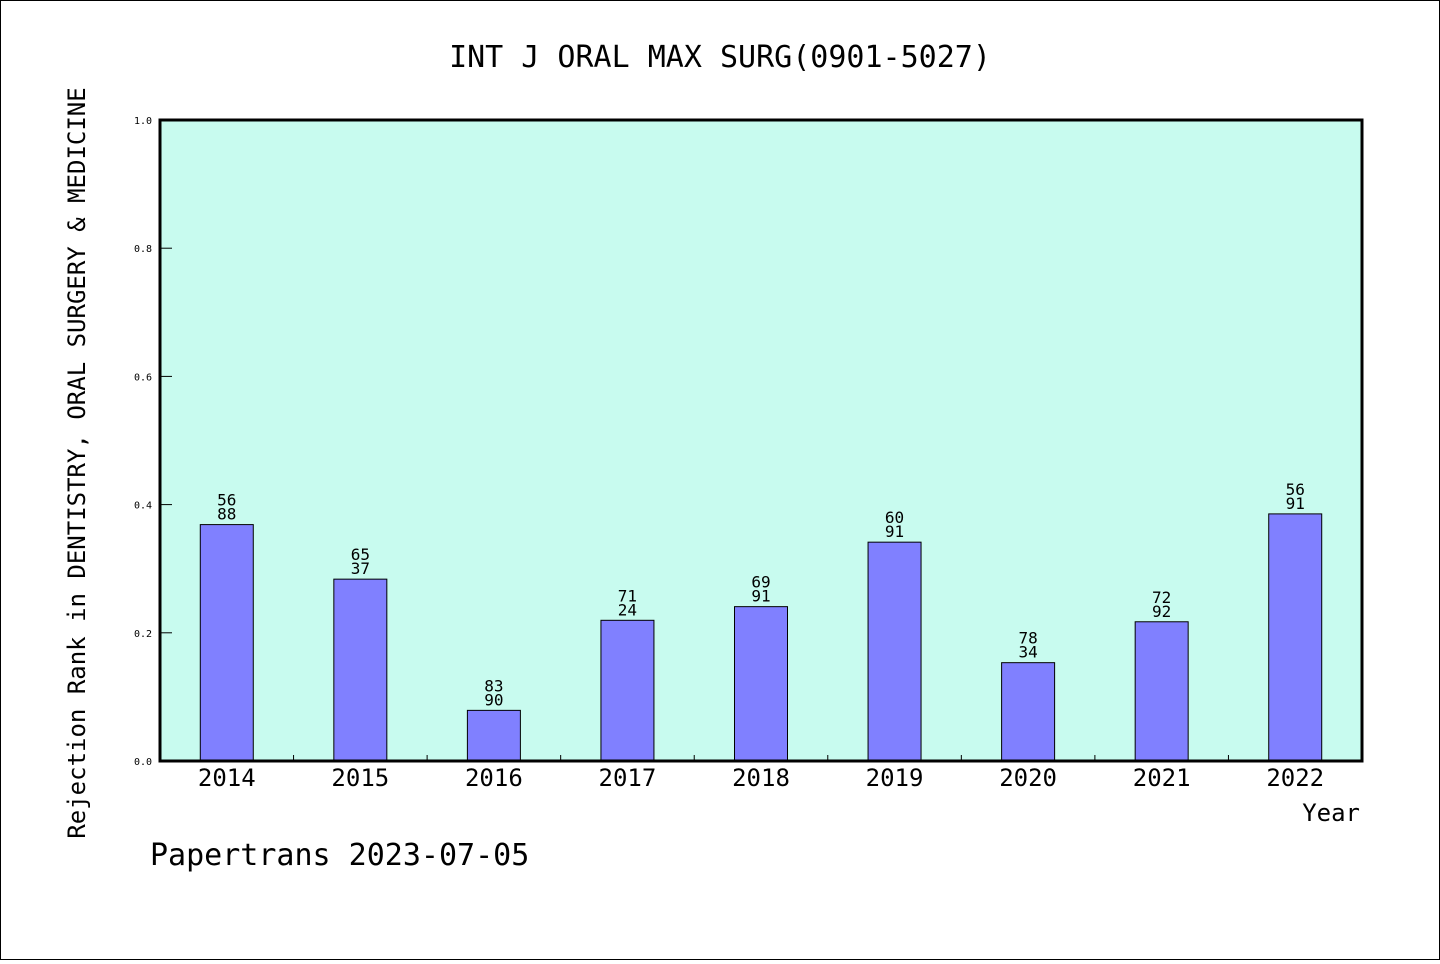 This screenshot has height=964, width=1440. I want to click on bar-label-top: 65, so click(360, 554).